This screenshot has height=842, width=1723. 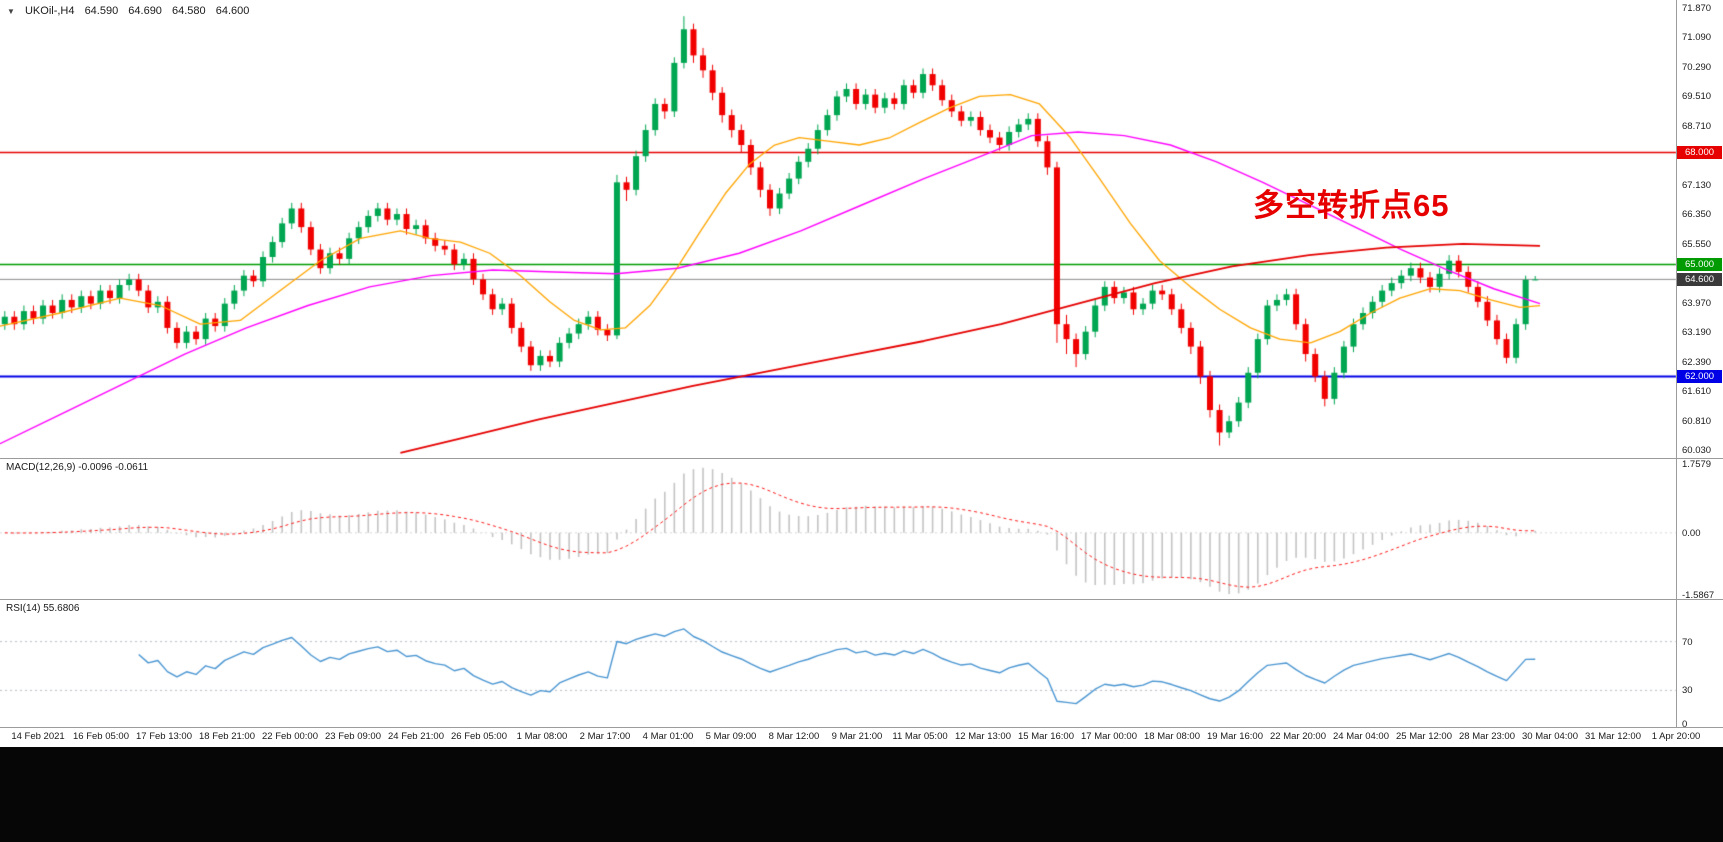 I want to click on time-tick-label: 31 Mar 12:00, so click(x=1613, y=736).